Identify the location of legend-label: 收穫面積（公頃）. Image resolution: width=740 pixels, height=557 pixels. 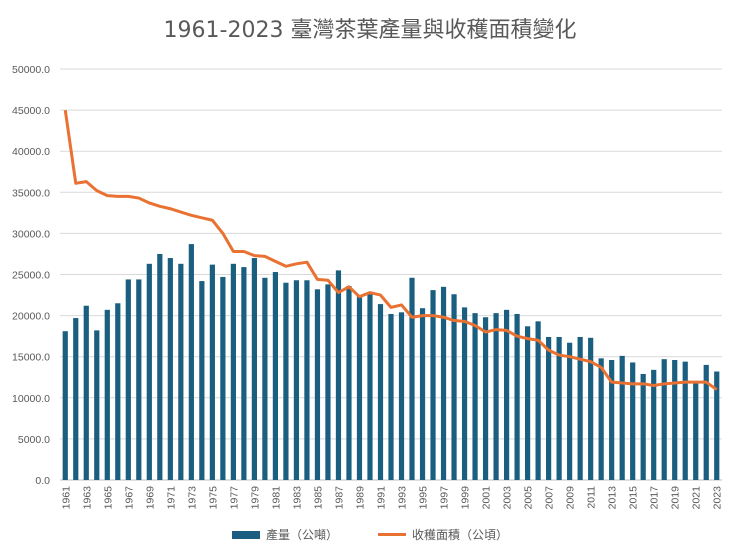
(460, 535).